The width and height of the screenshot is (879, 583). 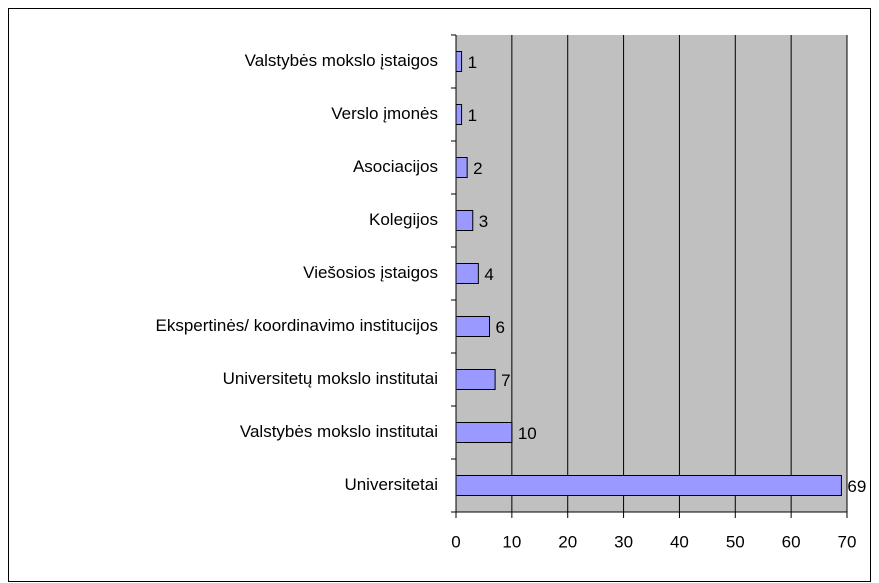 I want to click on y-tick-label: Ekspertinės/ koordinavimo institucijos, so click(x=296, y=325).